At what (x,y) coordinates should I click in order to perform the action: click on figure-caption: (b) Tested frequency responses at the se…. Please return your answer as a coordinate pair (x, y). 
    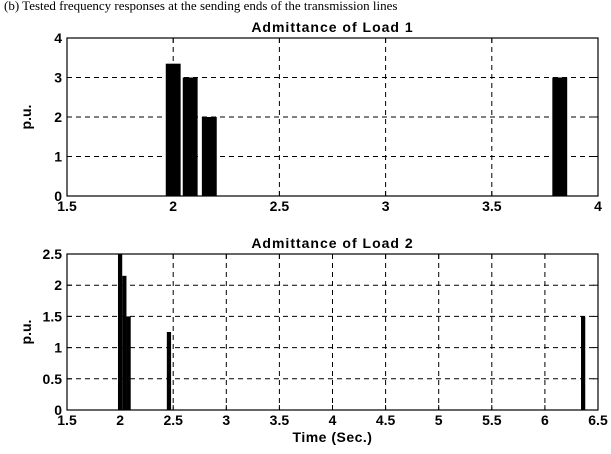
    Looking at the image, I should click on (201, 6).